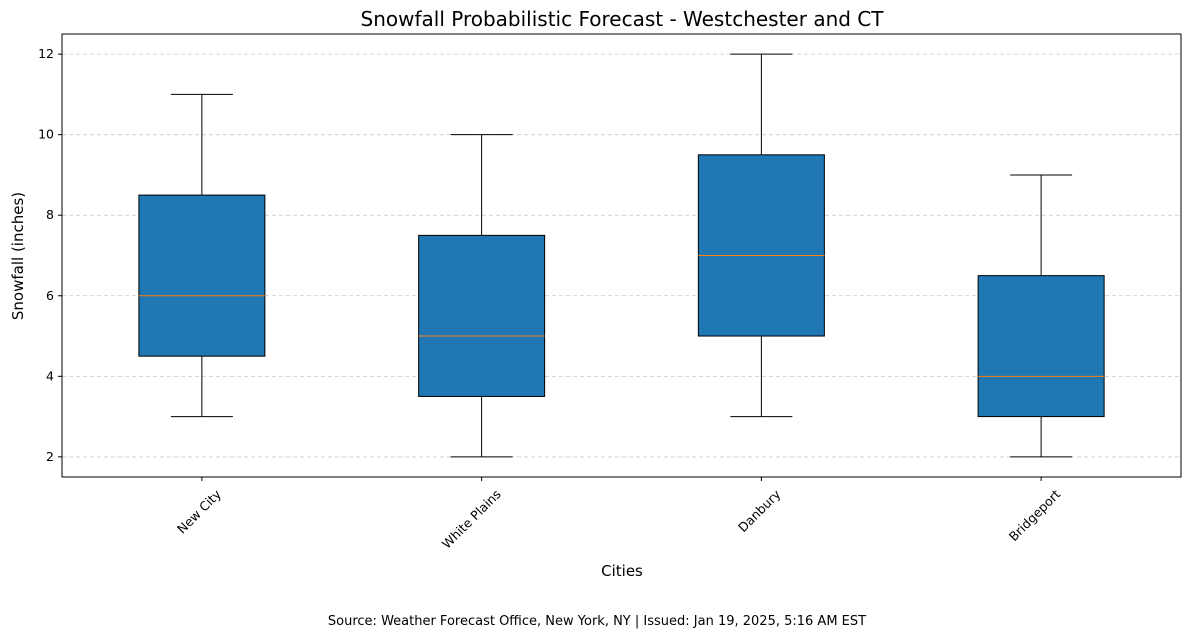 This screenshot has width=1191, height=637. What do you see at coordinates (618, 514) in the screenshot?
I see `x-axis: New City White Plains Danbury Bridgeport` at bounding box center [618, 514].